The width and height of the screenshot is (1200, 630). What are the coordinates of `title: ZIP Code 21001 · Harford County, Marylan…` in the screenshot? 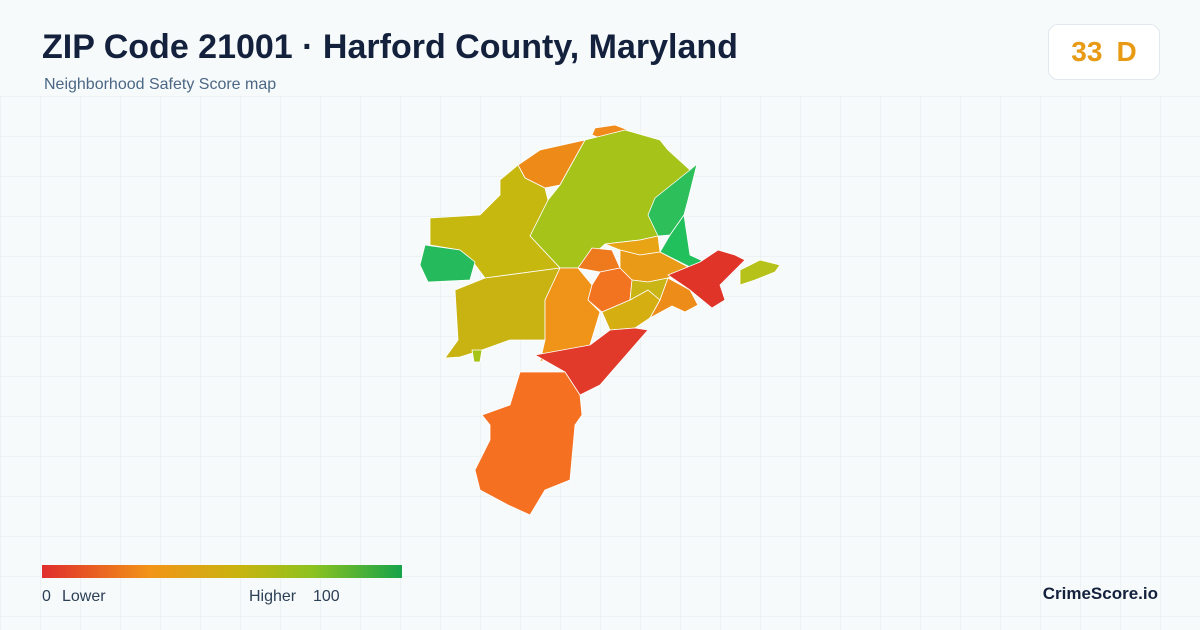 It's located at (390, 47).